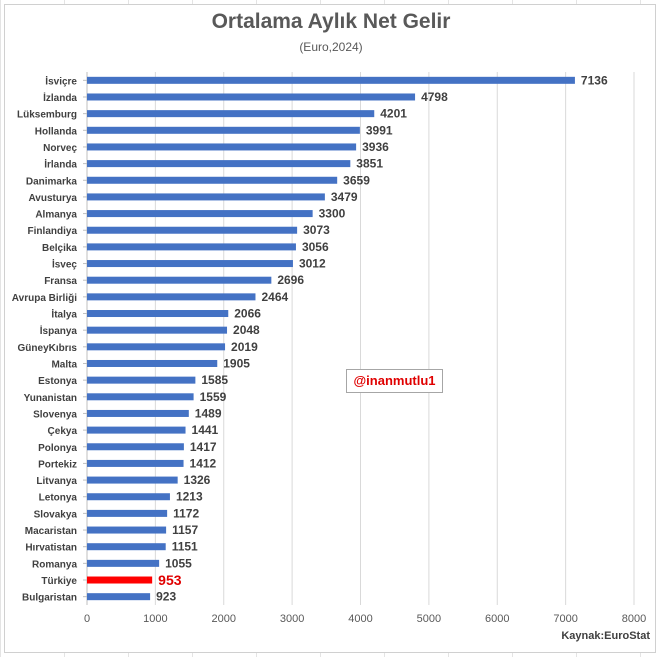  I want to click on category-label: Estonya, so click(57, 381).